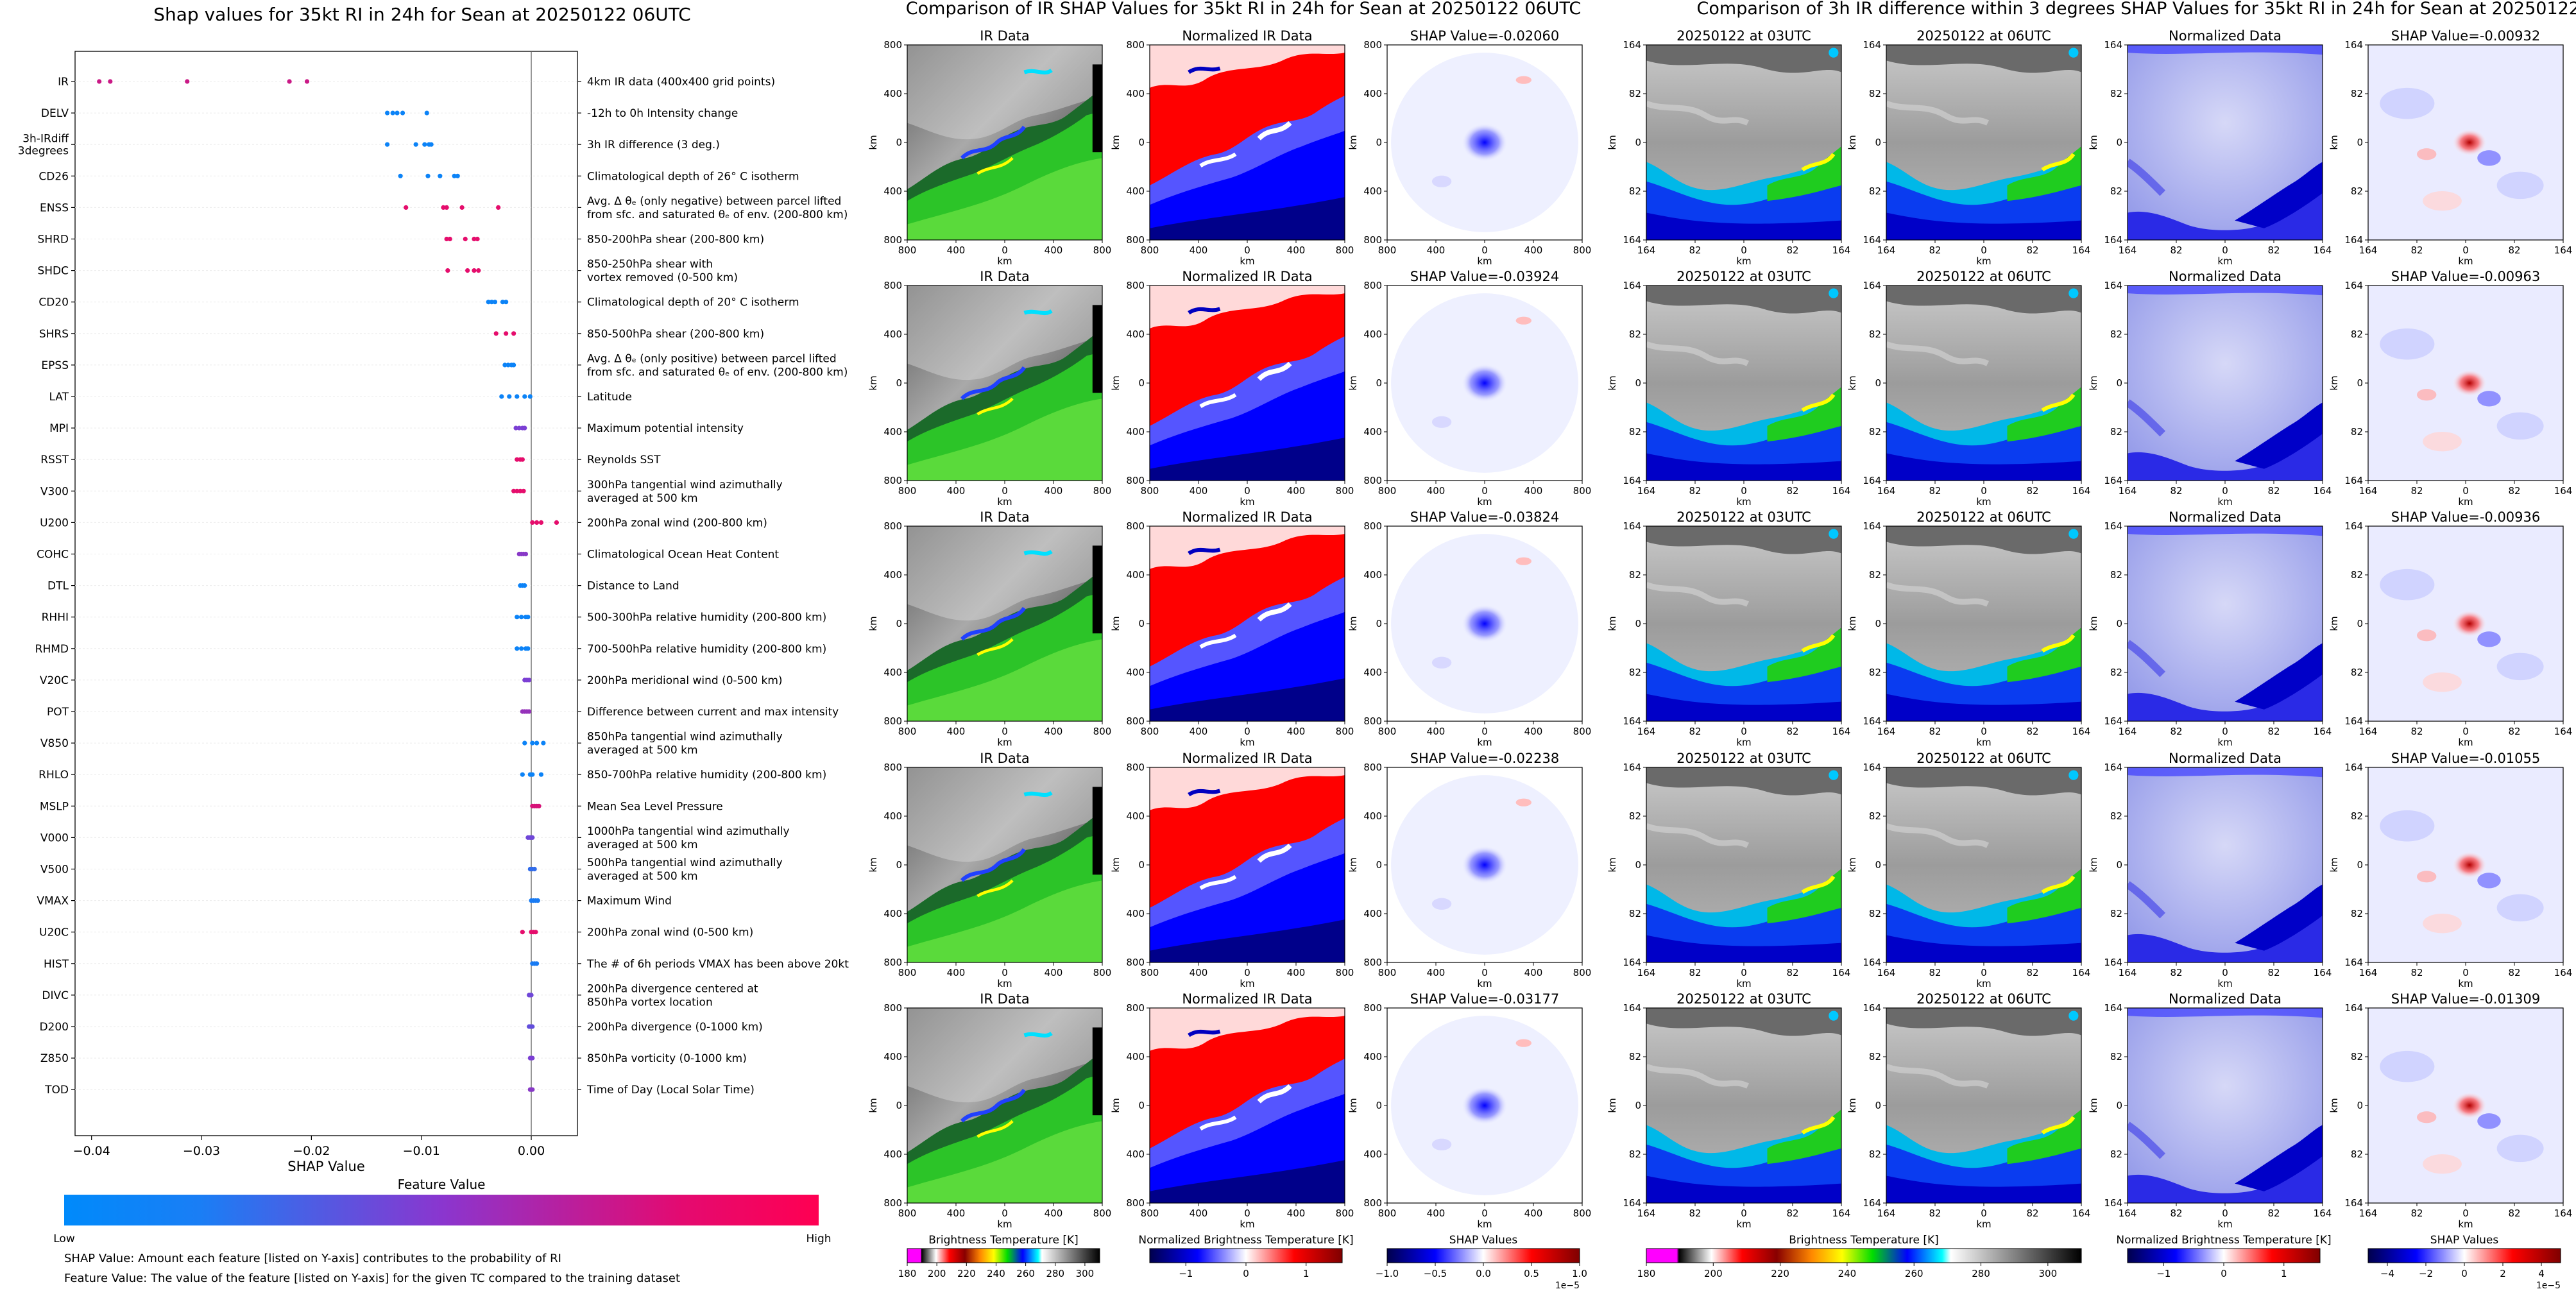  I want to click on svg-text: averaged at 500 km, so click(642, 845).